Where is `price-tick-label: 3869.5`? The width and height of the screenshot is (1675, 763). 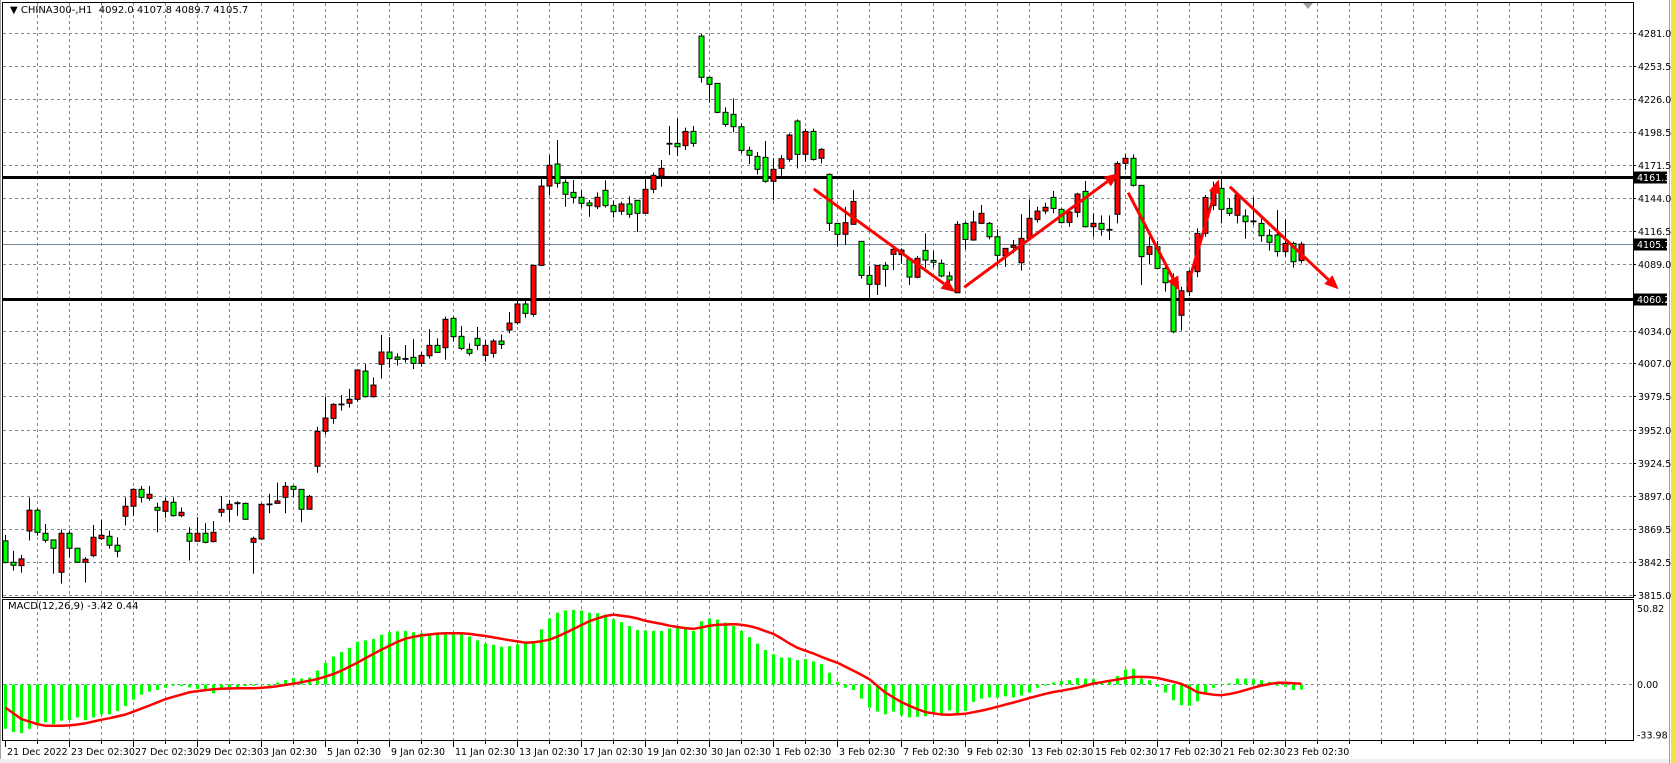
price-tick-label: 3869.5 is located at coordinates (1654, 530).